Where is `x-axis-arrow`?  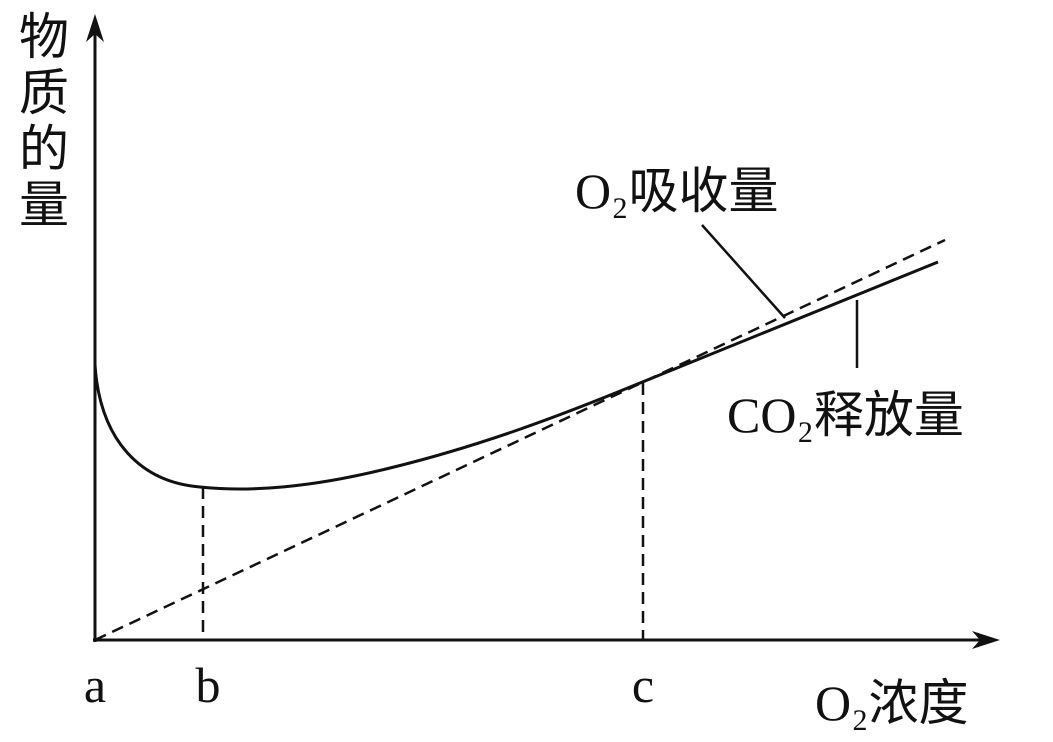
x-axis-arrow is located at coordinates (986, 640).